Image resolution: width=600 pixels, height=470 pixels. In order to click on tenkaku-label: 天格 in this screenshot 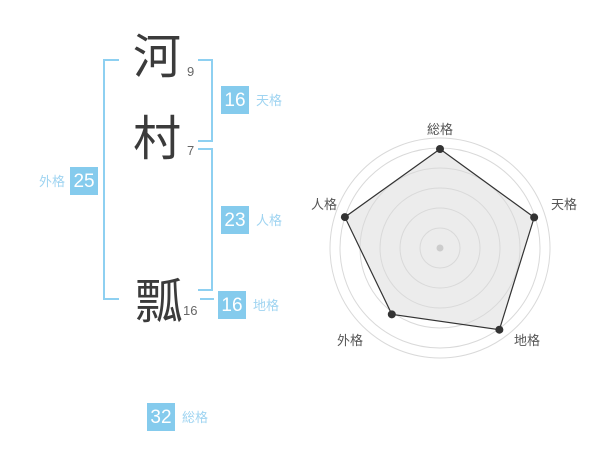, I will do `click(269, 100)`.